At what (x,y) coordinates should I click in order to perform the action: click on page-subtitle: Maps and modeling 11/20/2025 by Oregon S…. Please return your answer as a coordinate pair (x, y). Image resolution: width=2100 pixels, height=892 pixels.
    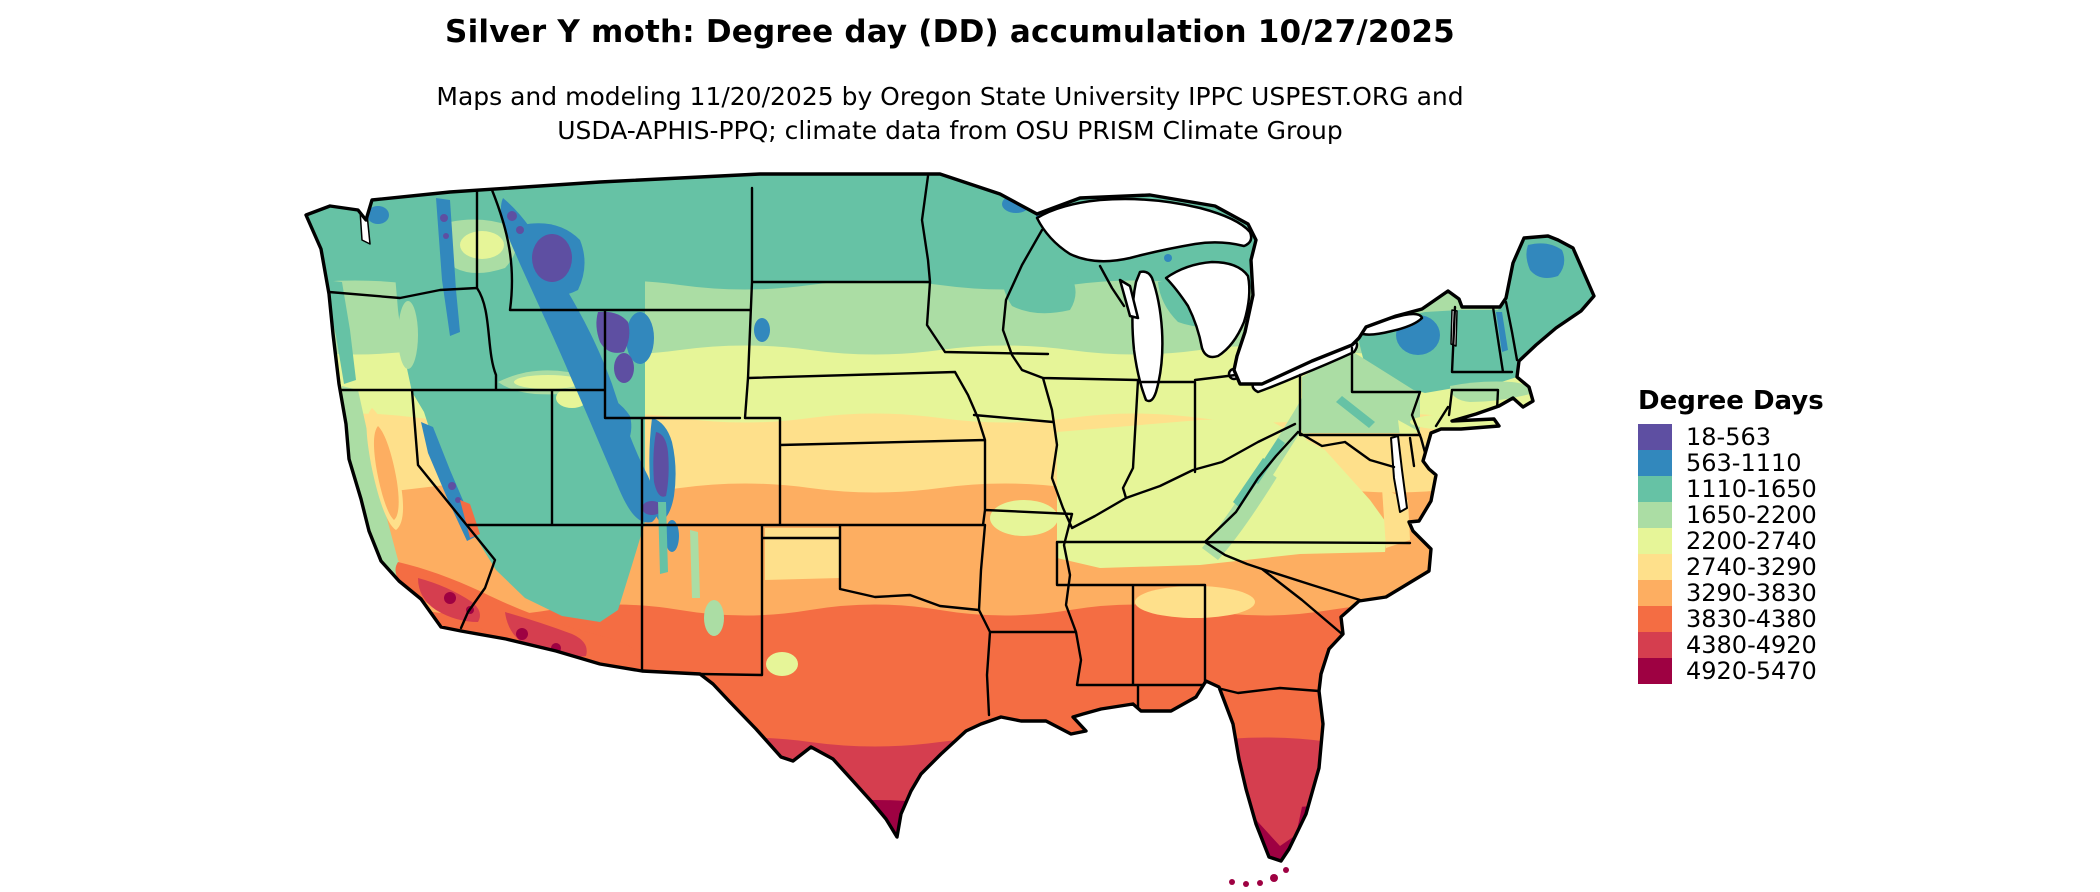
    Looking at the image, I should click on (950, 114).